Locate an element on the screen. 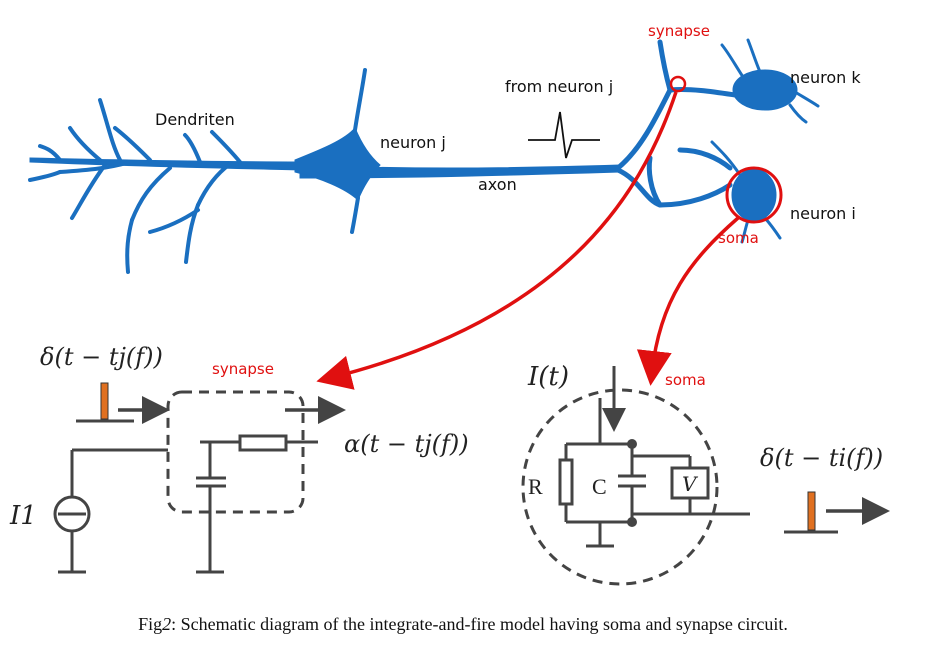  soma-boundary is located at coordinates (620, 487).